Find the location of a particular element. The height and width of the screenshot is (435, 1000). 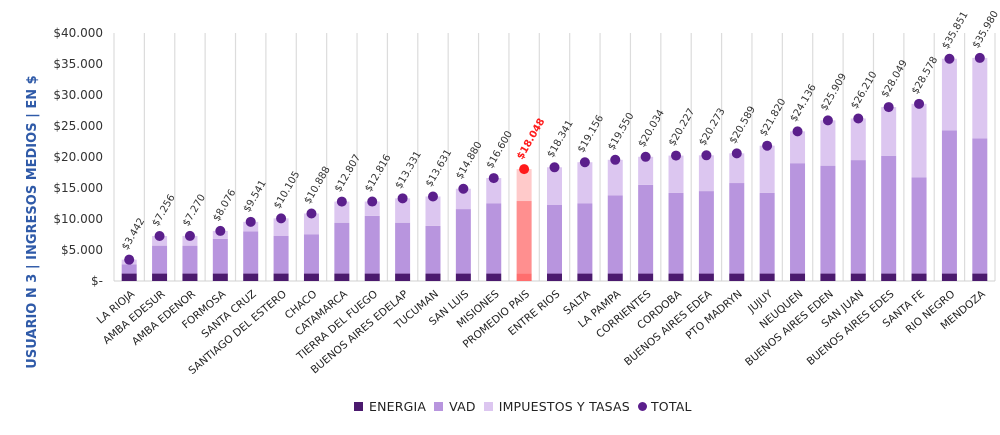

legend-label-impuestos: IMPUESTOS Y TASAS is located at coordinates (564, 406).